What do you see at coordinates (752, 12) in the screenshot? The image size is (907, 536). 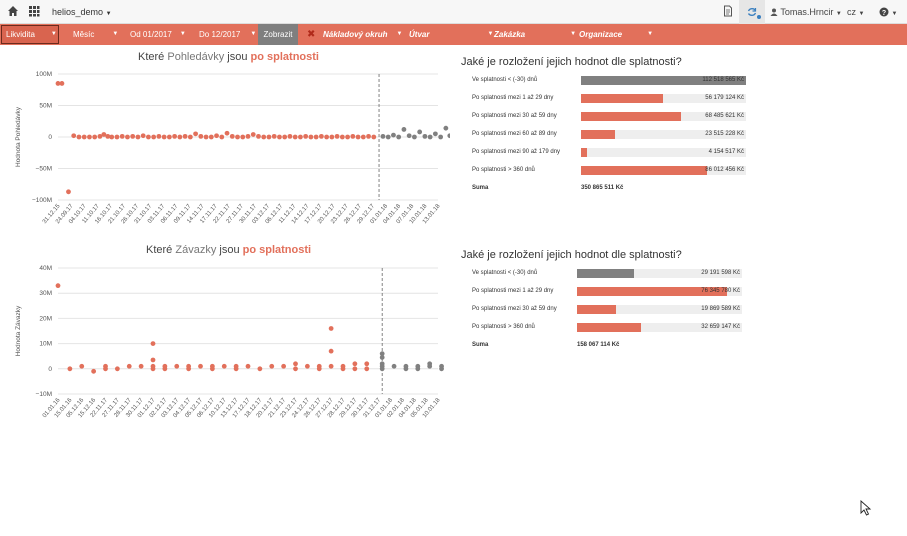 I see `refresh-button` at bounding box center [752, 12].